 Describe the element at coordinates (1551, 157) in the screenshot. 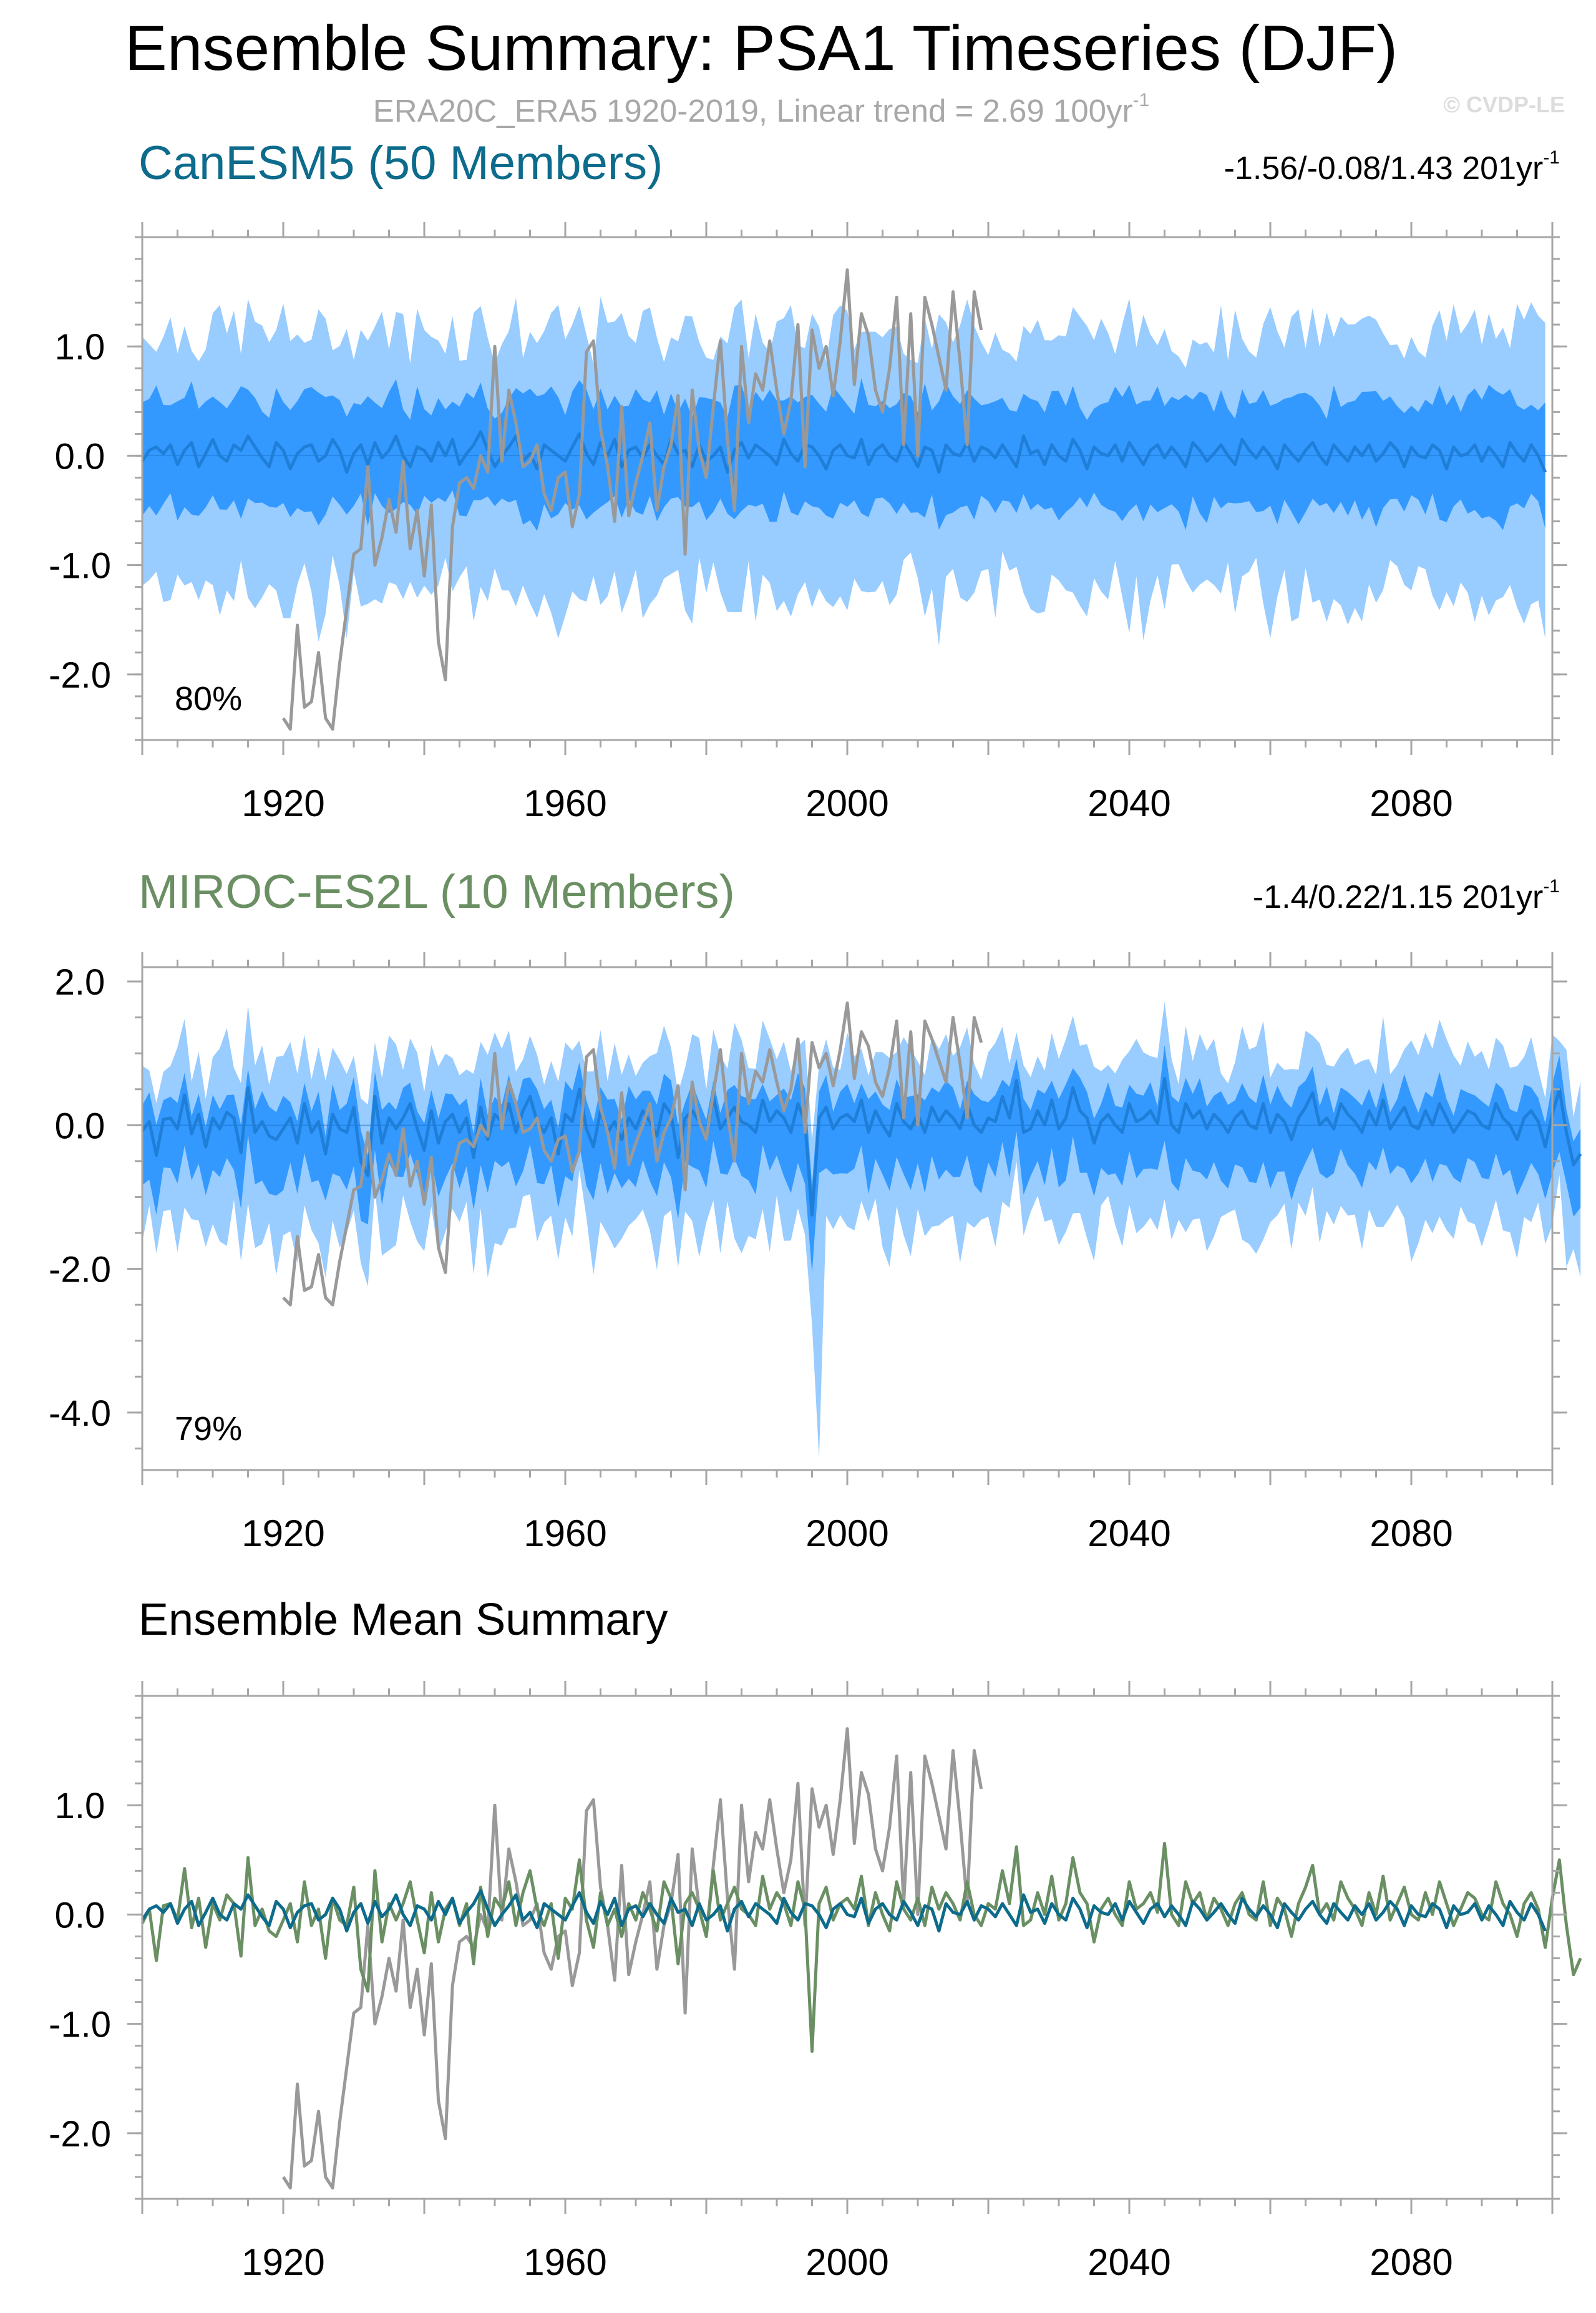

I see `panel1-stats-superscript: -1` at that location.